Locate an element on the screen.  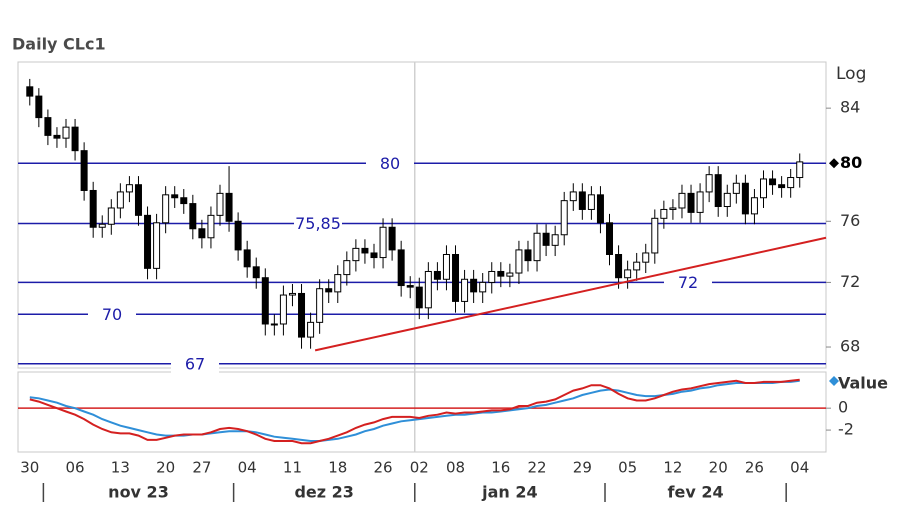
month-label: dez 23 is located at coordinates (323, 492).